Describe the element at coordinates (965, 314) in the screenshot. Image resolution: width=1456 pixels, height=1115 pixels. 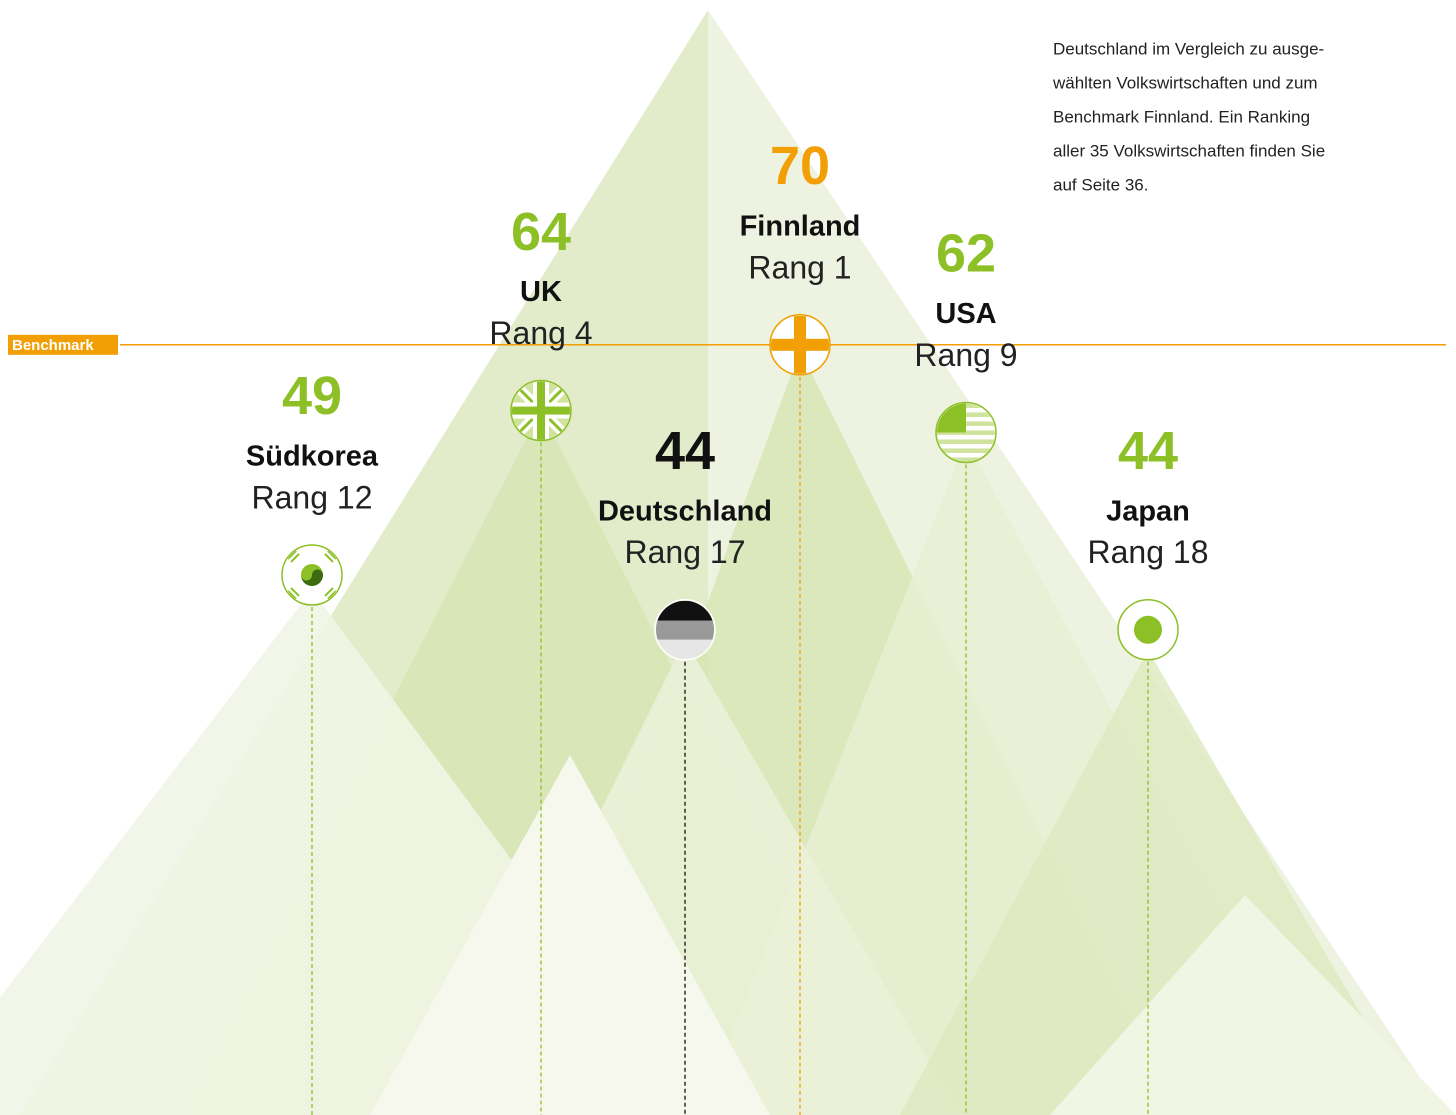
I see `country-name: USA` at that location.